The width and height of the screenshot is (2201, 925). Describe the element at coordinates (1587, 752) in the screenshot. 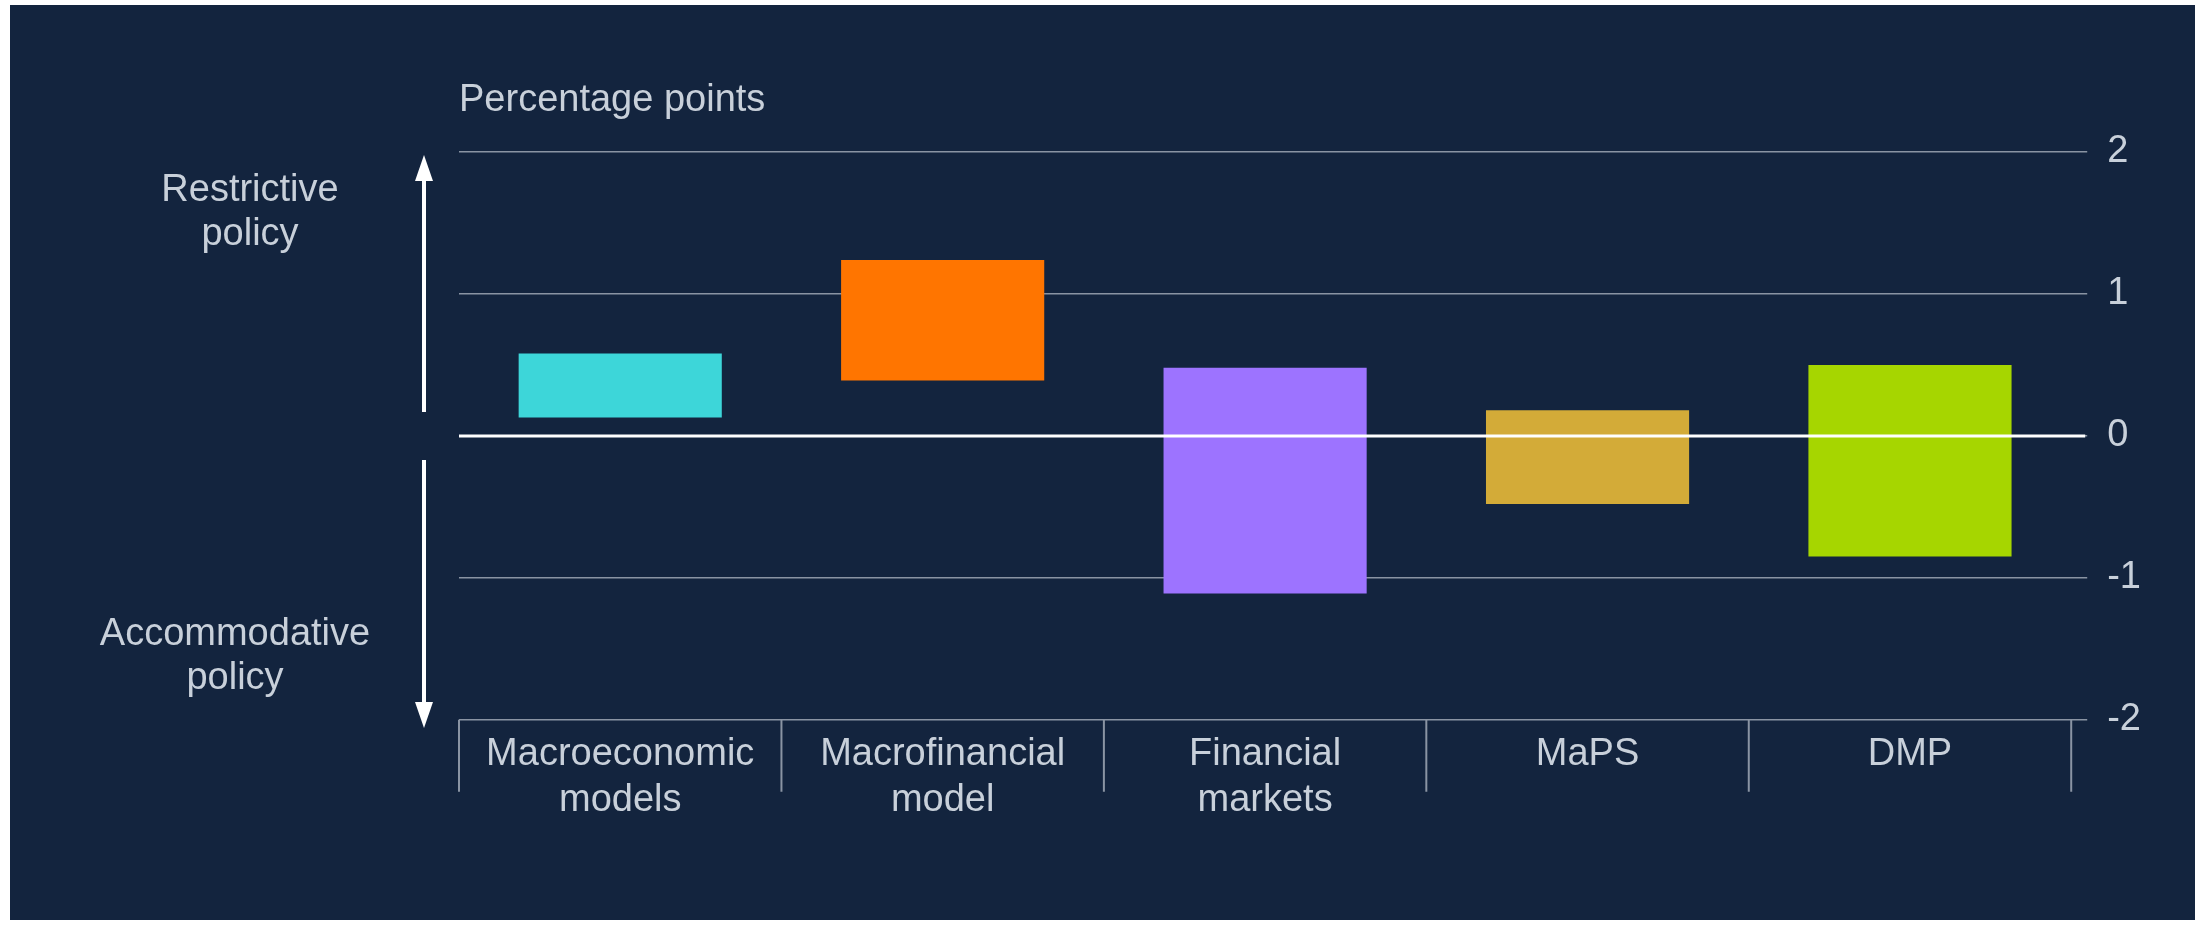

I see `x-tick-label: MaPS` at that location.